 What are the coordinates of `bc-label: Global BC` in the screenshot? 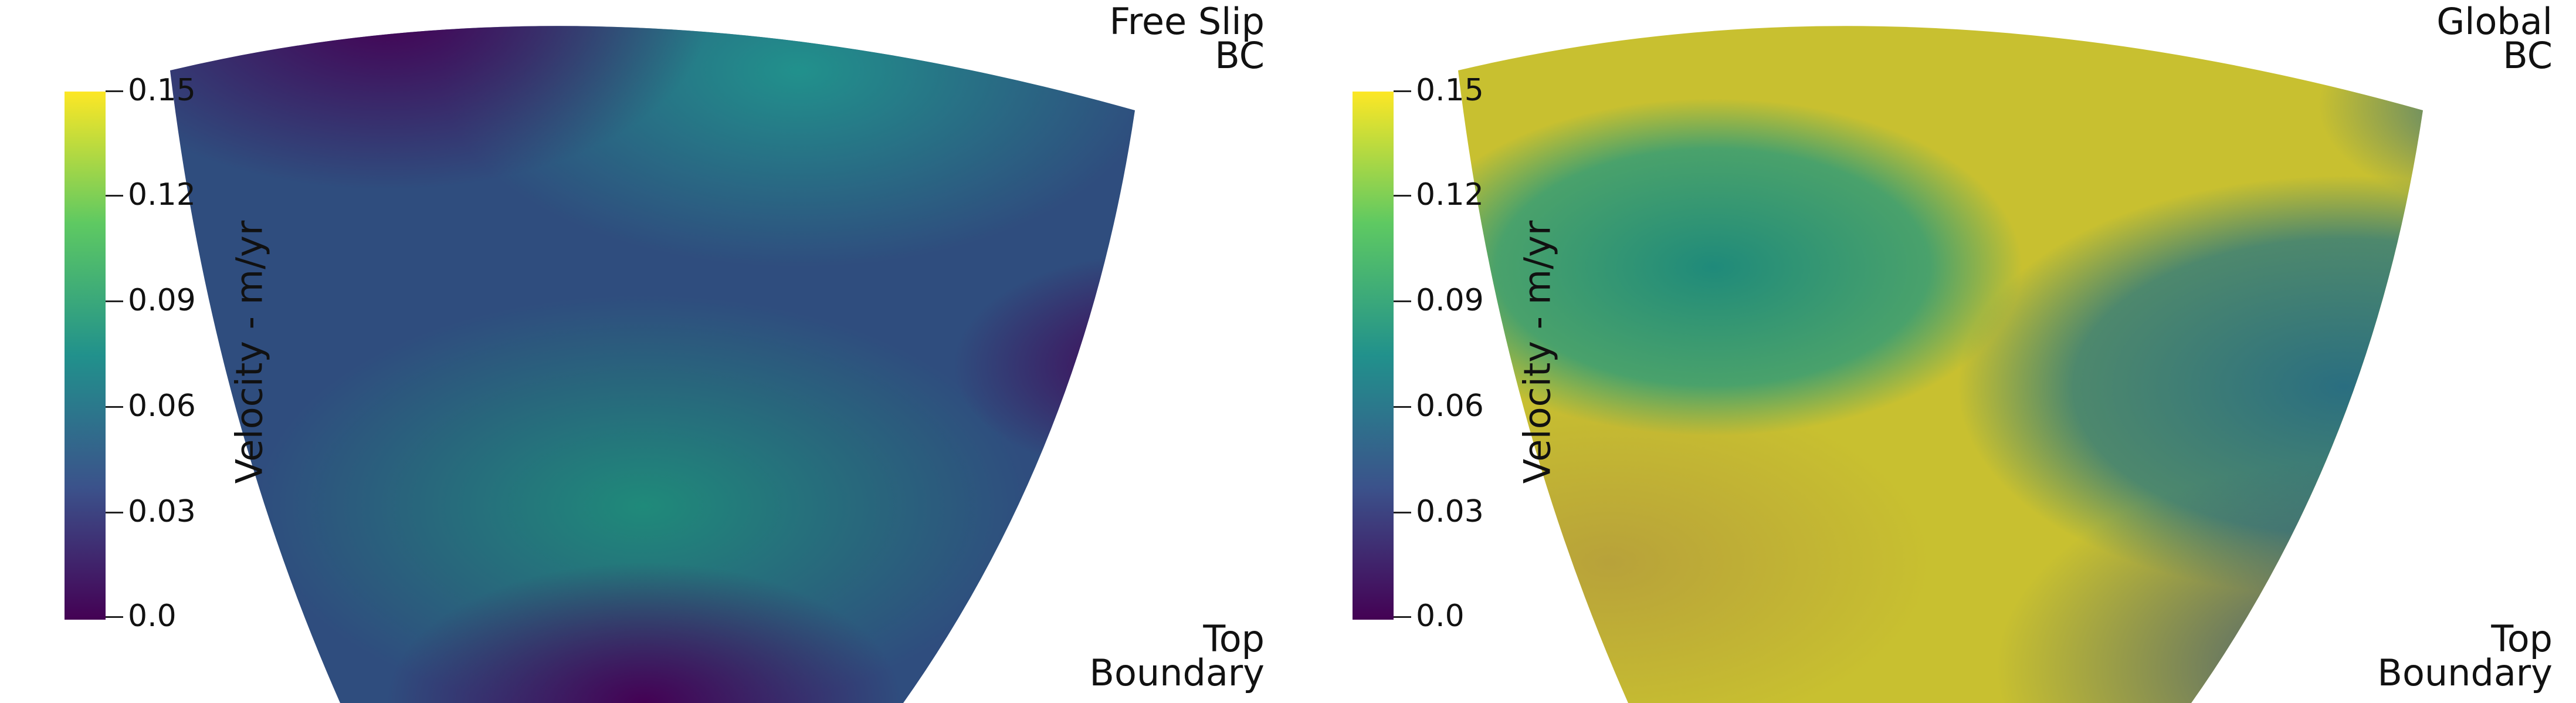 It's located at (2494, 39).